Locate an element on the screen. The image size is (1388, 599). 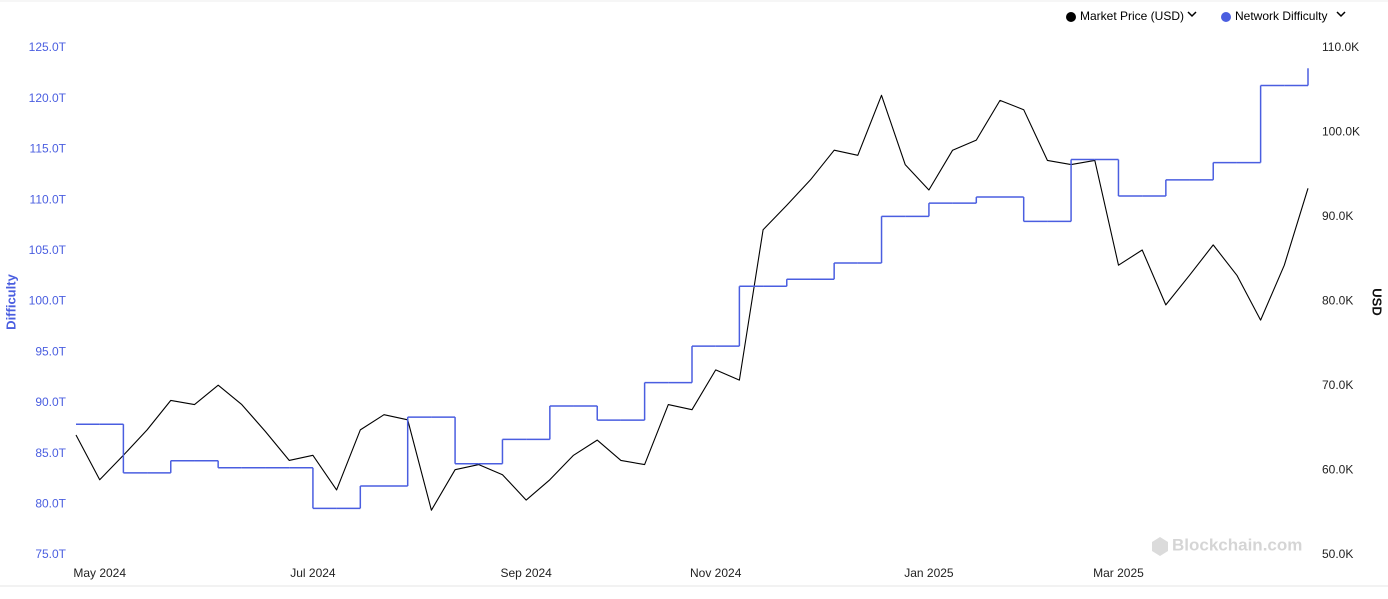
watermark-logo is located at coordinates (1160, 546).